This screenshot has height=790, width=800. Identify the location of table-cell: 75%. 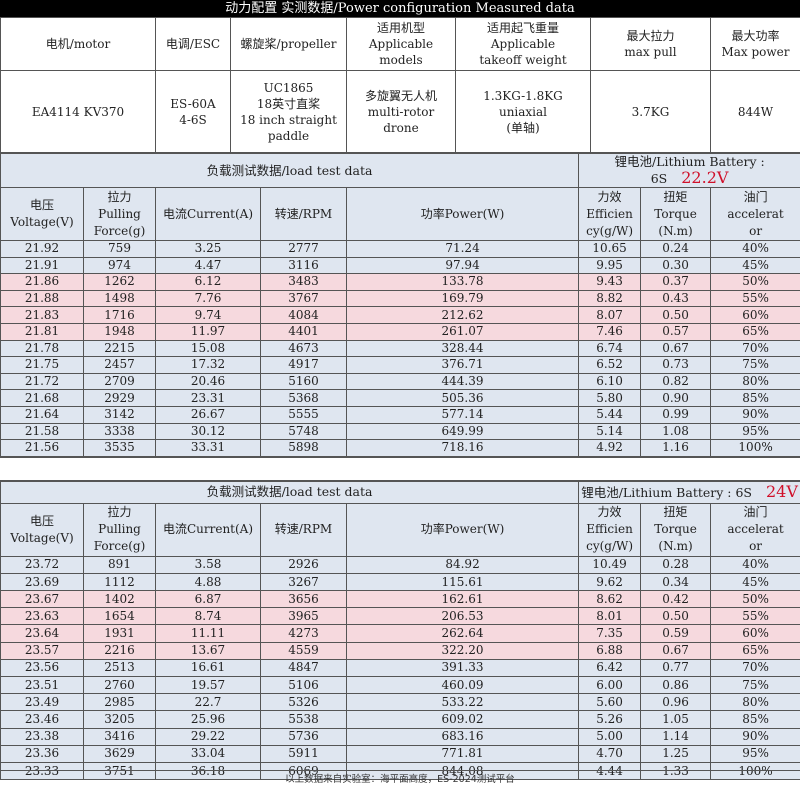
(755, 685).